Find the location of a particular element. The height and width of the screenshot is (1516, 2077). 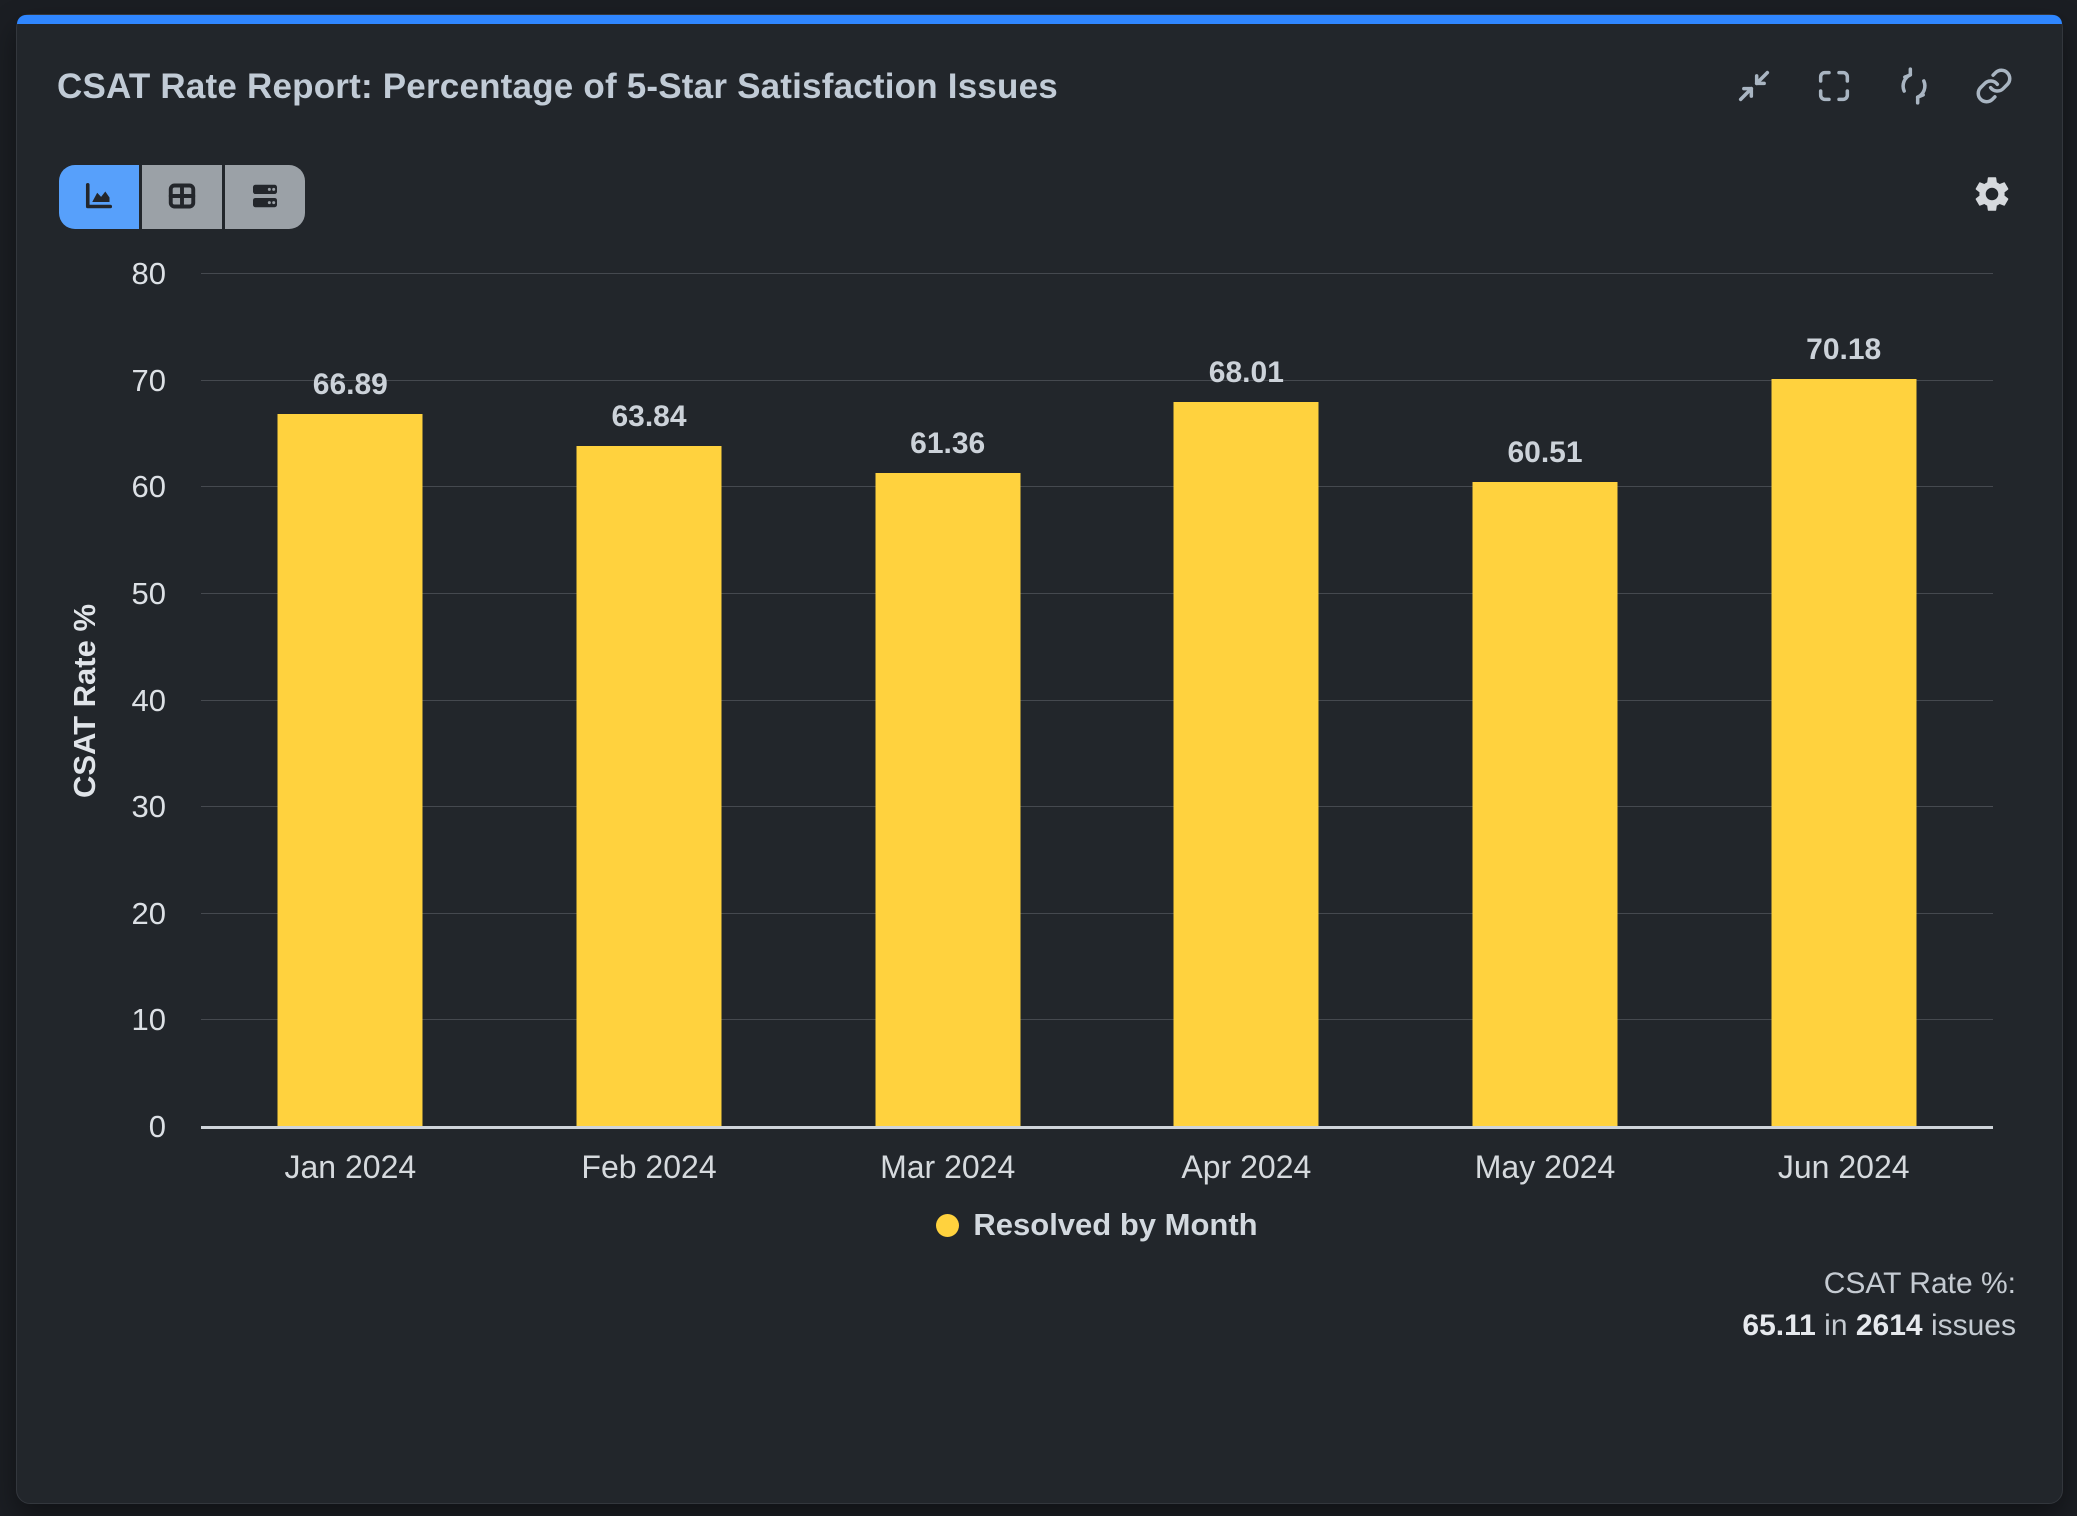

link-button is located at coordinates (1994, 87).